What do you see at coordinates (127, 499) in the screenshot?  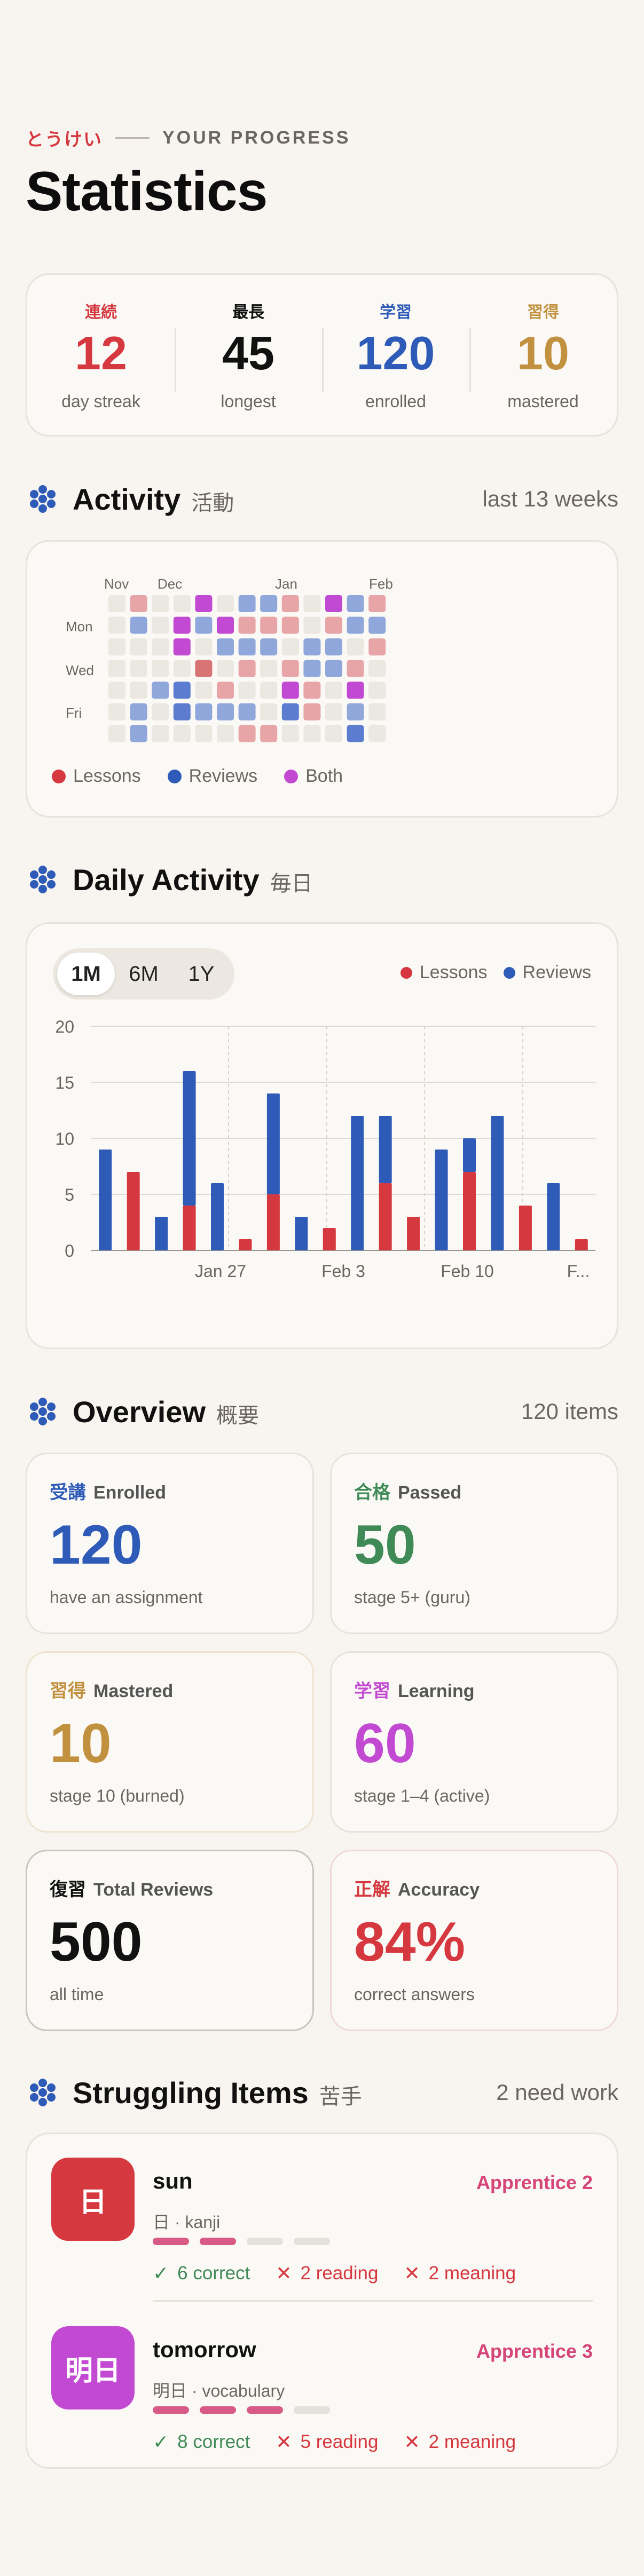 I see `section-title: Activity` at bounding box center [127, 499].